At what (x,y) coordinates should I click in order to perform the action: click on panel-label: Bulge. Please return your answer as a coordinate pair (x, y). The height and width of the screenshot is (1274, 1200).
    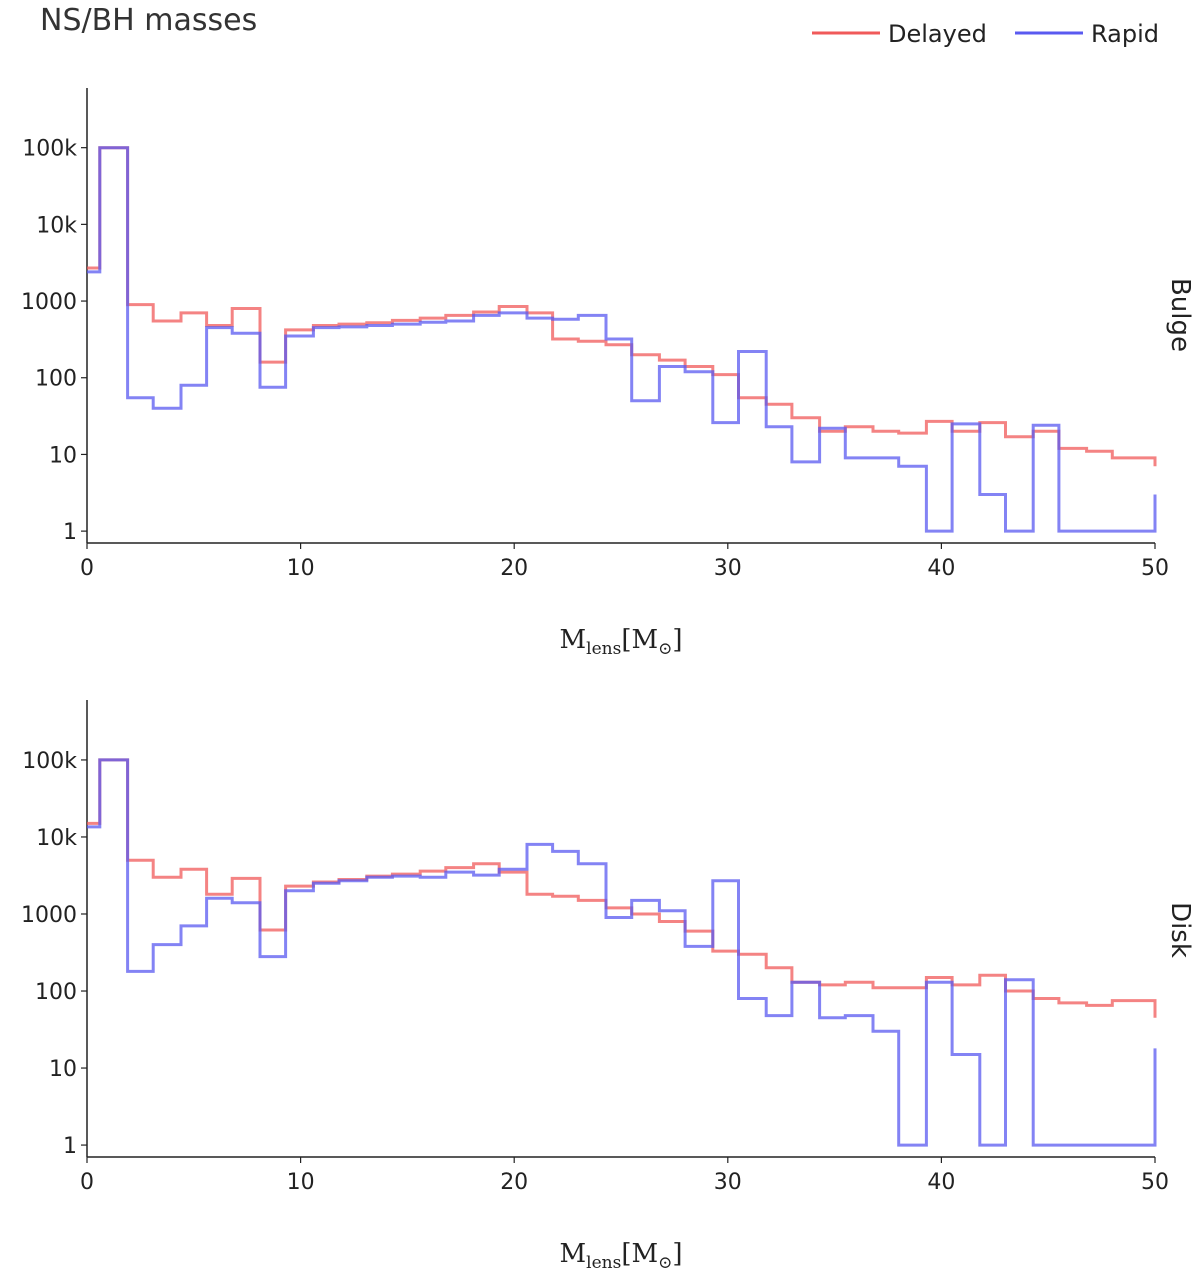
    Looking at the image, I should click on (1180, 315).